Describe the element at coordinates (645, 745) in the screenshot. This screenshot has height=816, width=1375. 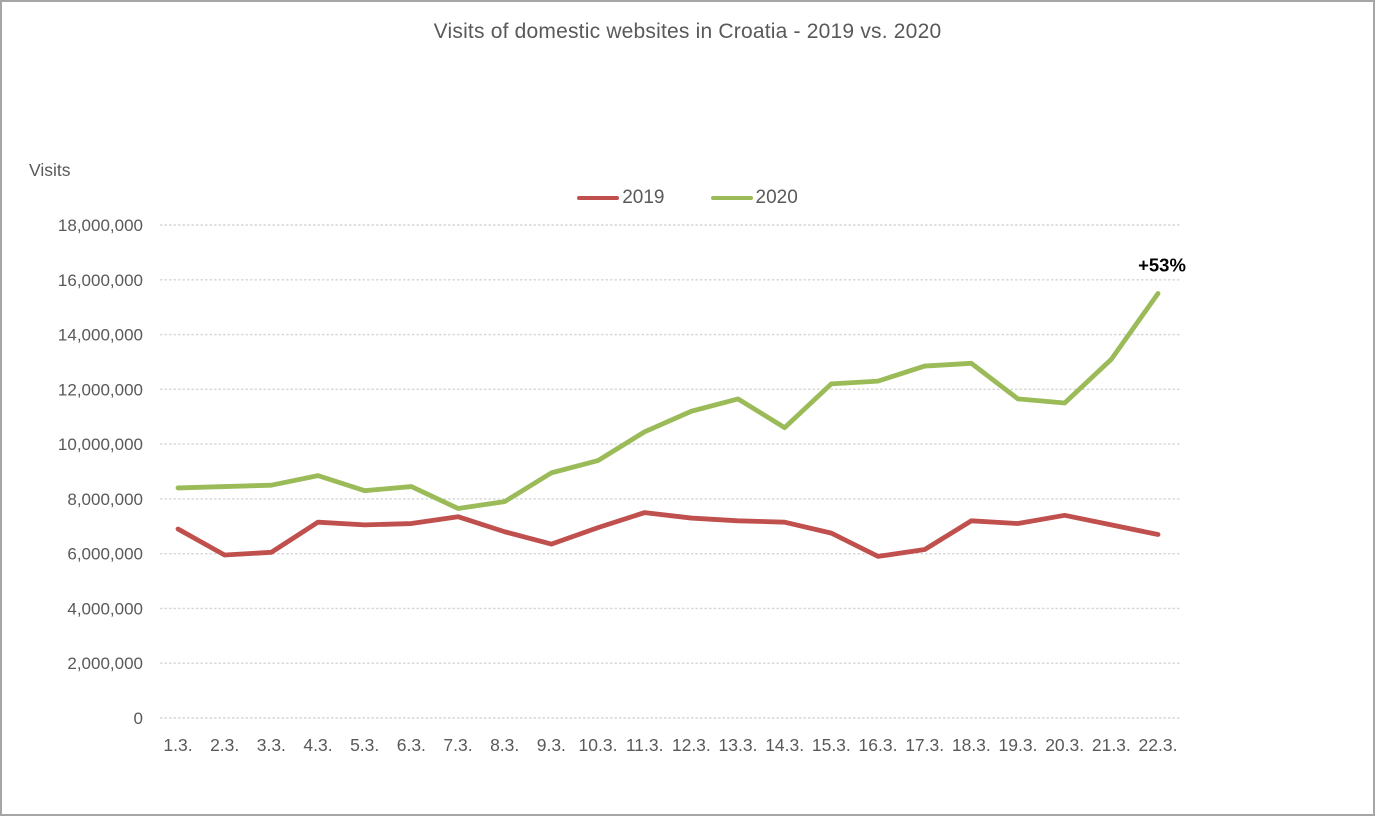
I see `x-tick-label: 11.3.` at that location.